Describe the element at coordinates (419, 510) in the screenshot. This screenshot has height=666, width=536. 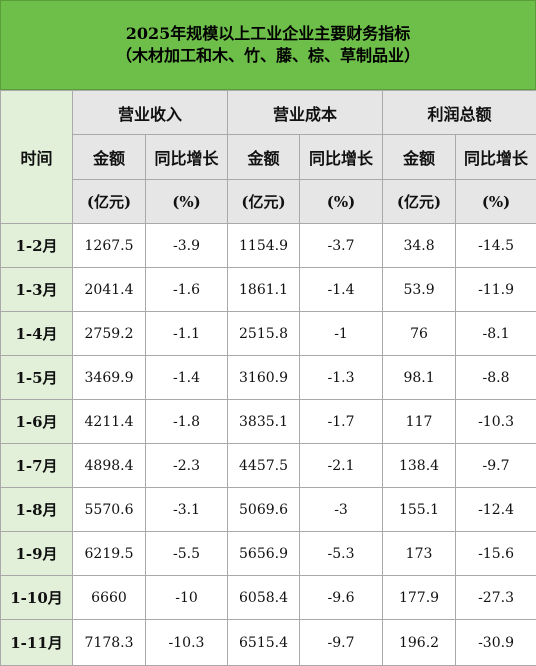
I see `profit-amount-cell: 155.1` at that location.